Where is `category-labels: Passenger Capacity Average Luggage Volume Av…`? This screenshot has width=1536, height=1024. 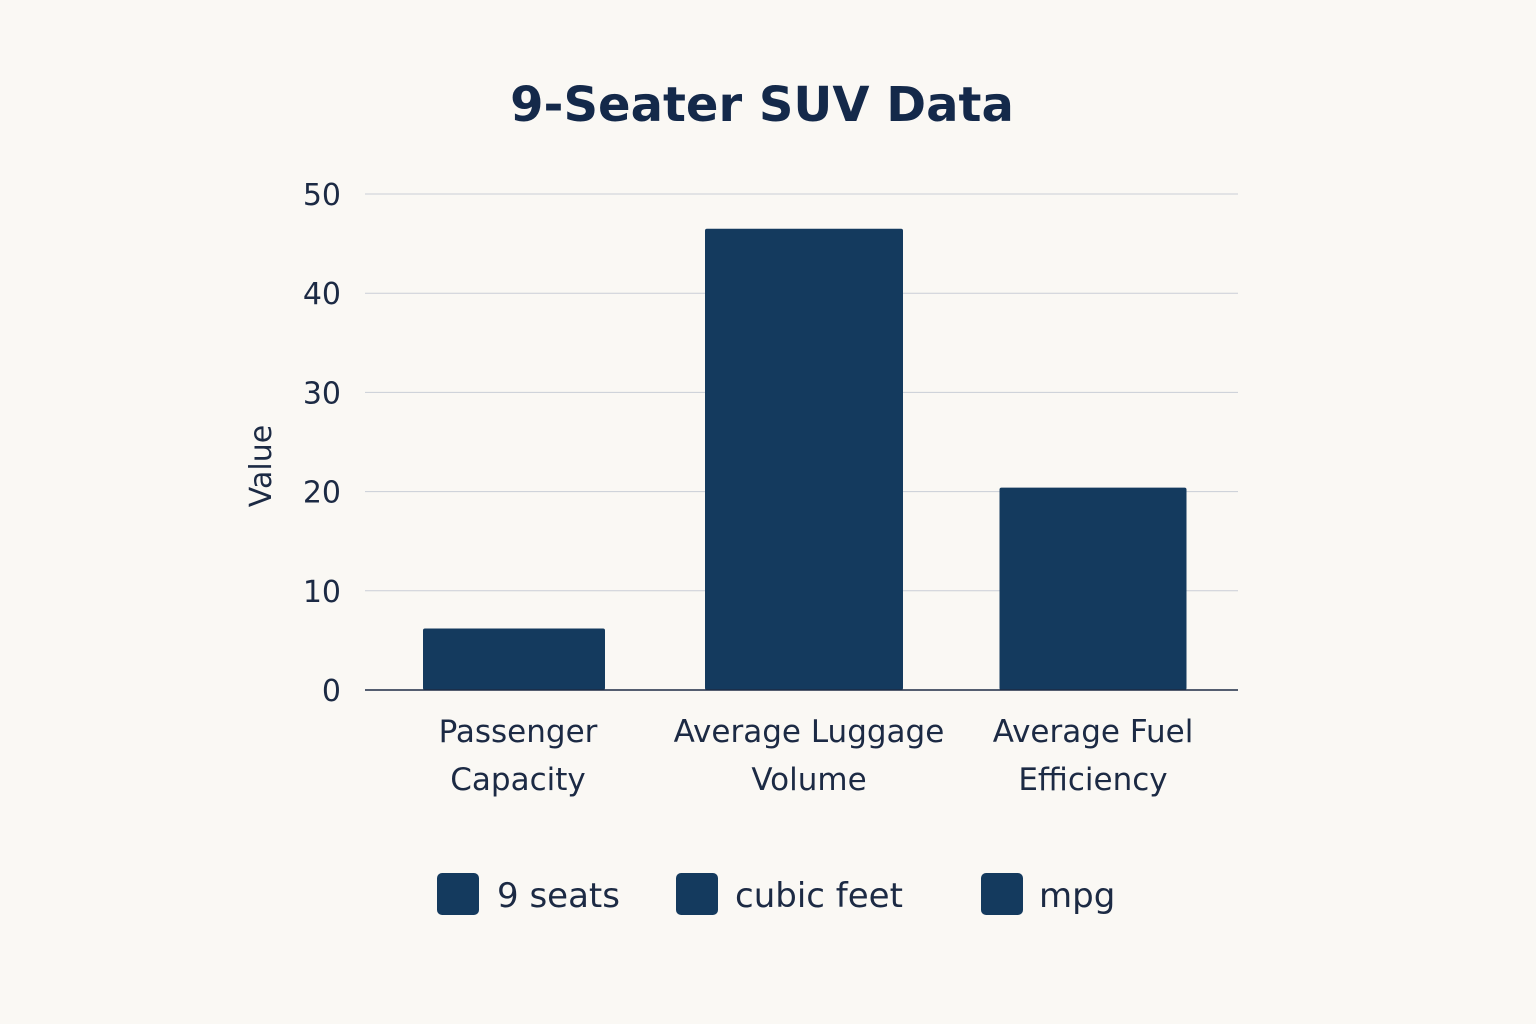 category-labels: Passenger Capacity Average Luggage Volume Av… is located at coordinates (816, 756).